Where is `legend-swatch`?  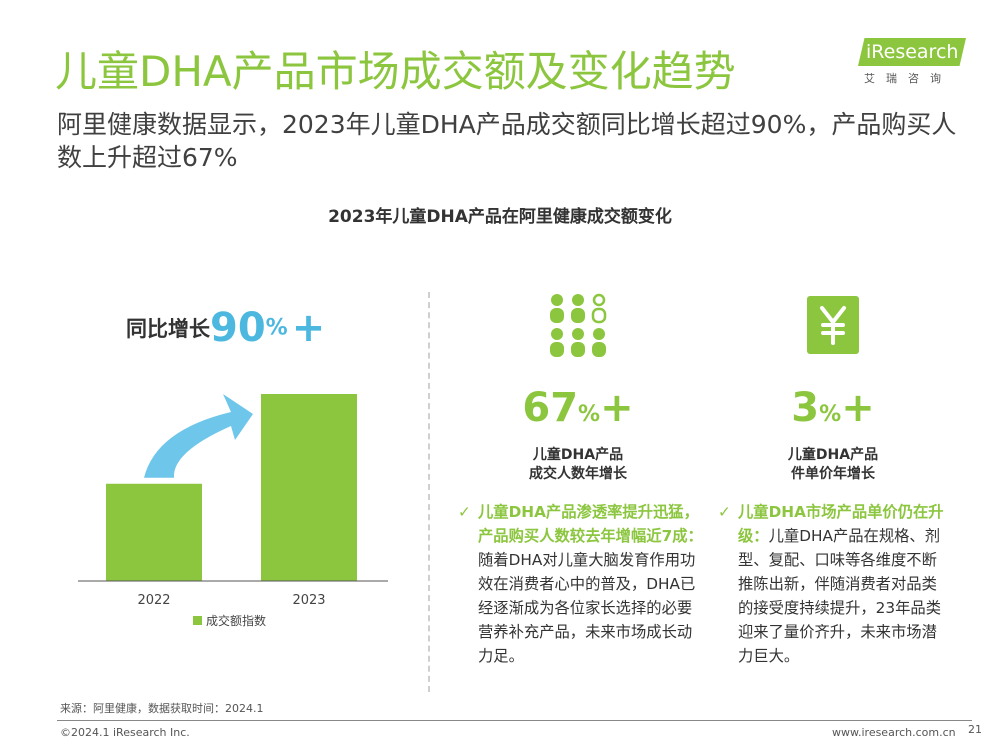
legend-swatch is located at coordinates (197, 620).